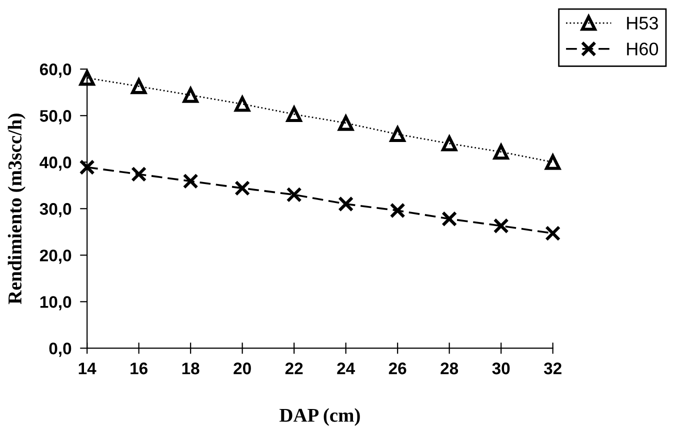  I want to click on x-axis-title: DAP (cm), so click(320, 417).